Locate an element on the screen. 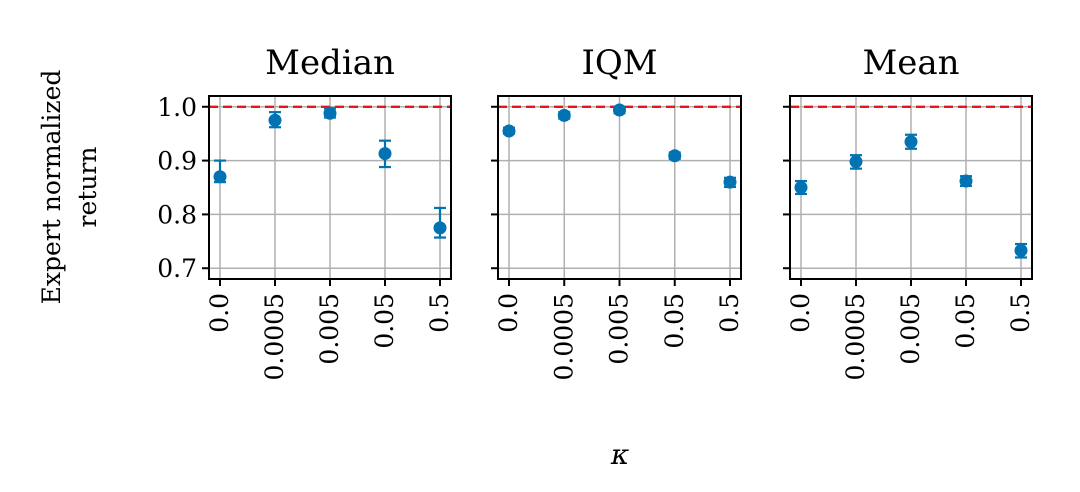  y-tick-label: 0.7 is located at coordinates (177, 268).